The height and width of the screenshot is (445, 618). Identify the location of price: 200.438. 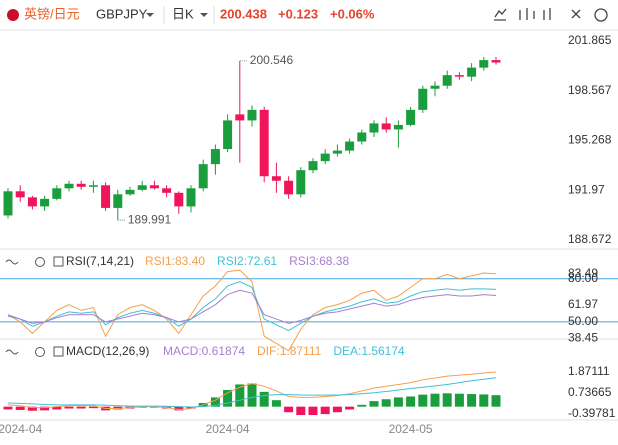
(243, 13).